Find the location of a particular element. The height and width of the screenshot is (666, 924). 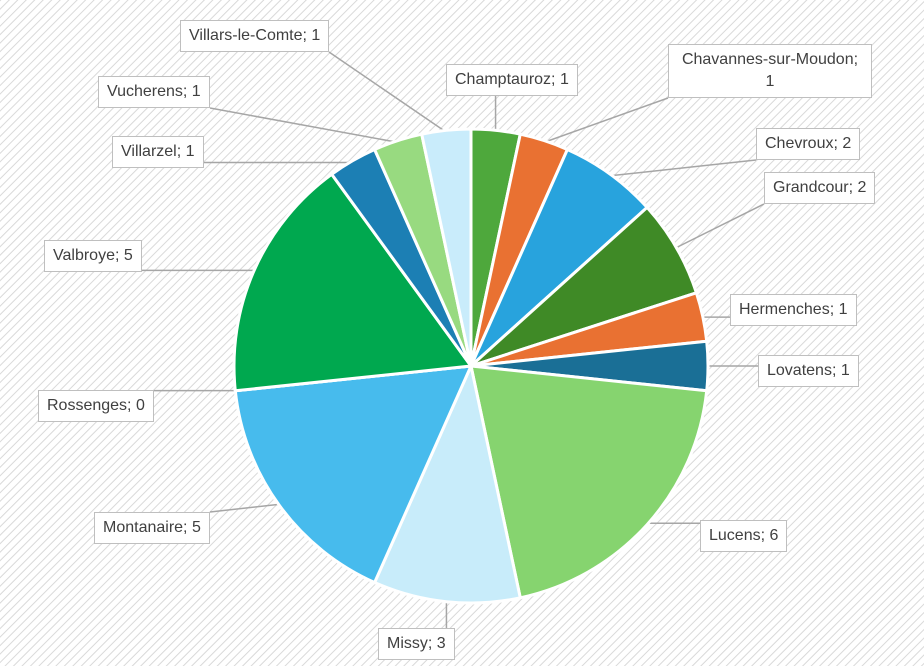

data-label: Chavannes-sur-Moudon; 1 is located at coordinates (770, 71).